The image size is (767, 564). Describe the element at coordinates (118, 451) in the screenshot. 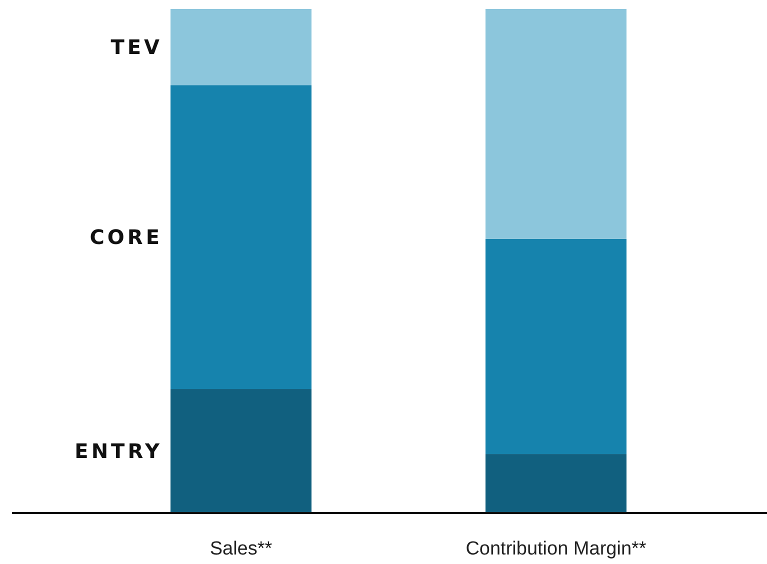

I see `series-label: ENTRY` at that location.